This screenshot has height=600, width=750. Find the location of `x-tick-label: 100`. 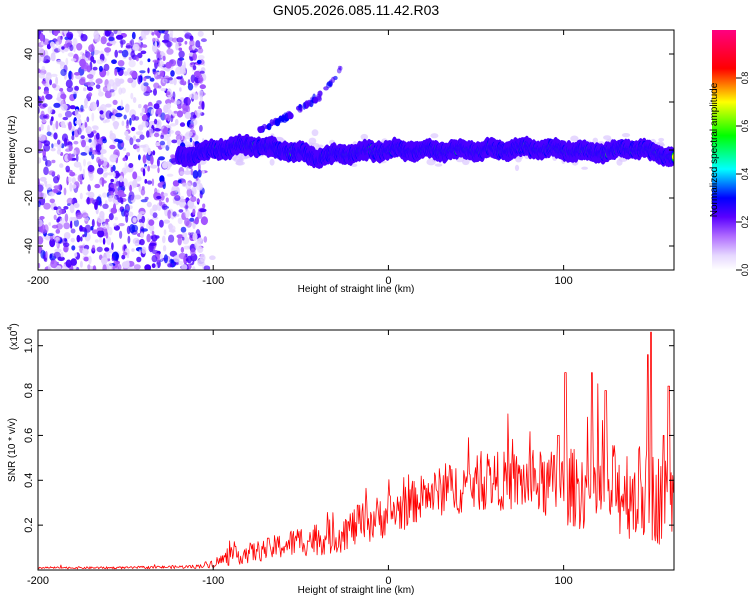

x-tick-label: 100 is located at coordinates (563, 281).